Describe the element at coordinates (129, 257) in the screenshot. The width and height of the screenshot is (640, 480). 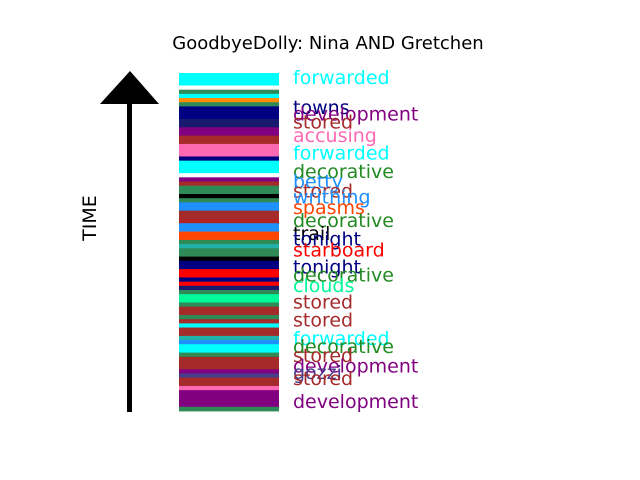
I see `time-axis-shaft` at that location.